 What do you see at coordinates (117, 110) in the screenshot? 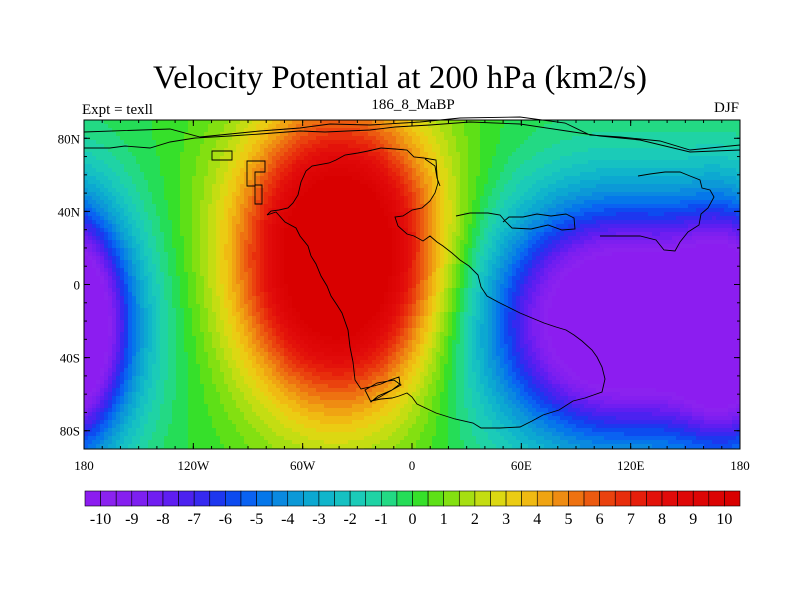
I see `experiment-label: Expt = texll` at bounding box center [117, 110].